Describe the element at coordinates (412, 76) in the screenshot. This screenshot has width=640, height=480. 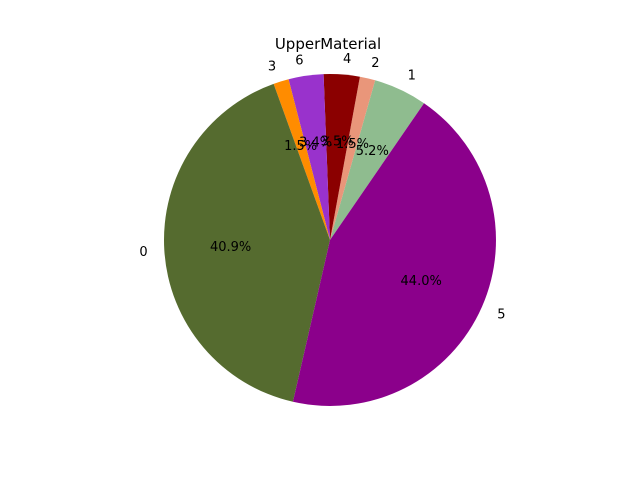
I see `slice-label-1: 1` at that location.